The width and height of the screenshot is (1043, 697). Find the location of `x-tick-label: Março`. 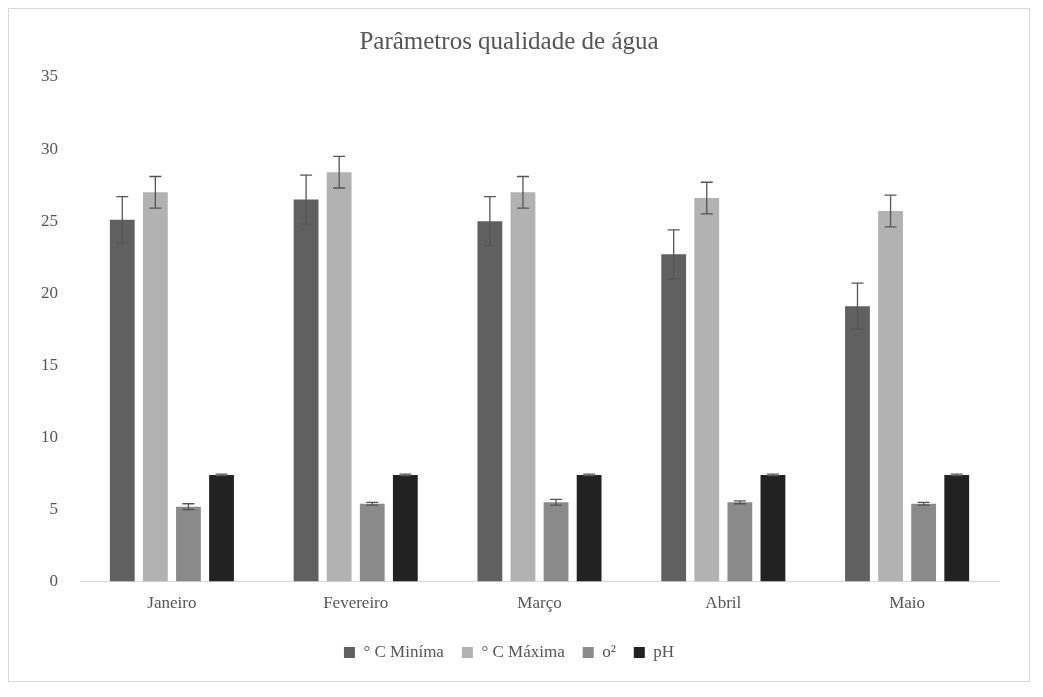

x-tick-label: Março is located at coordinates (539, 603).